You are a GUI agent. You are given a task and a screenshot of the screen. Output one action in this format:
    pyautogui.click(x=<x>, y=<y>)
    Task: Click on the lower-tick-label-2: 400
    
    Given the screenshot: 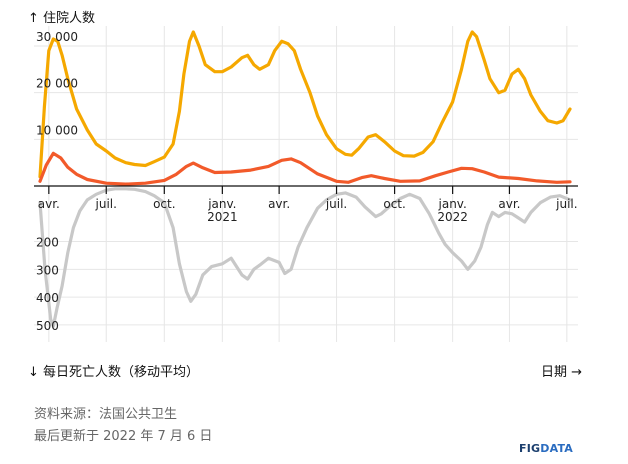 What is the action you would take?
    pyautogui.click(x=47, y=298)
    